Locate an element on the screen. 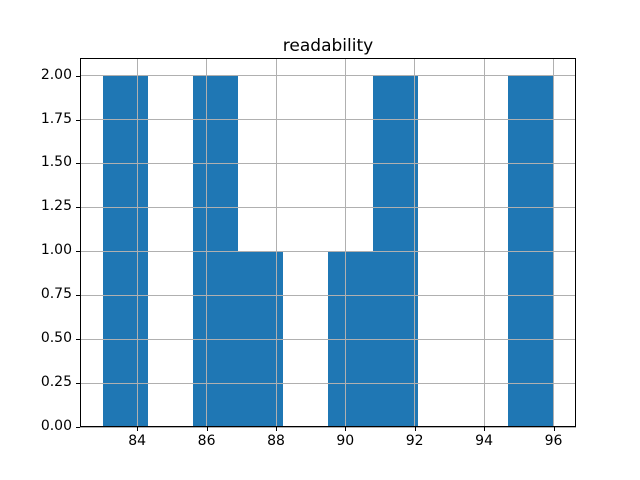 This screenshot has height=480, width=640. x-tick-label: 92 is located at coordinates (414, 441).